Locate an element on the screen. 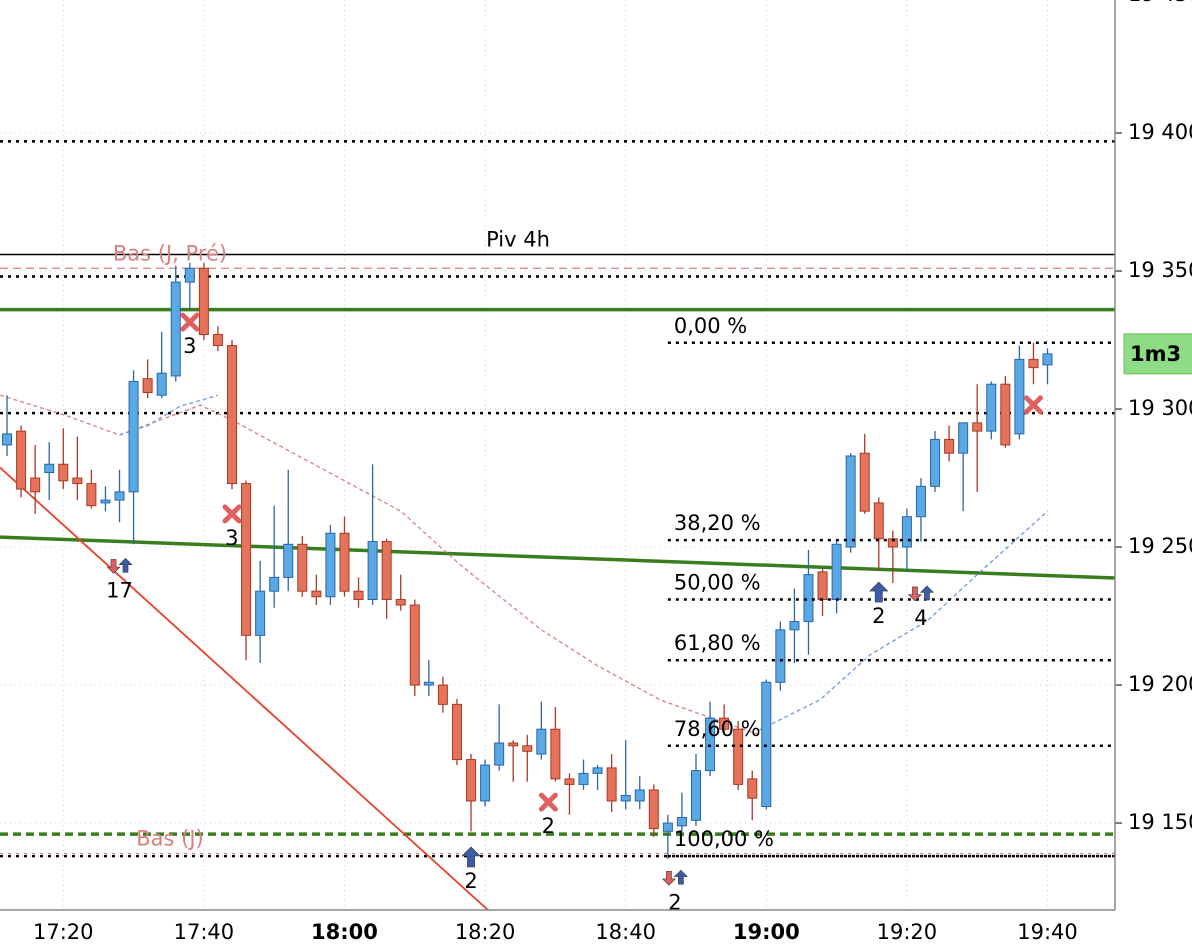  y-tick-label: 19 350 is located at coordinates (1160, 270).